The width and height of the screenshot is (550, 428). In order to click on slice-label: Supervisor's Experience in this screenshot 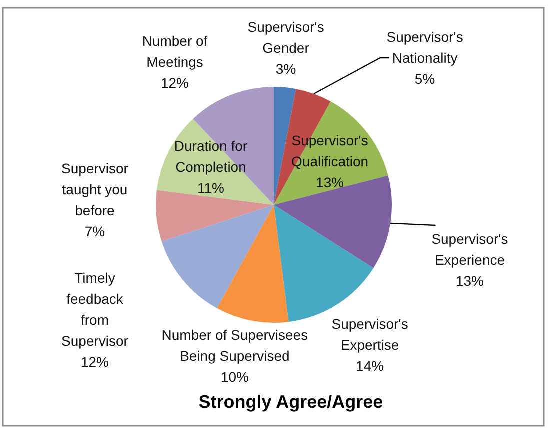, I will do `click(470, 249)`.